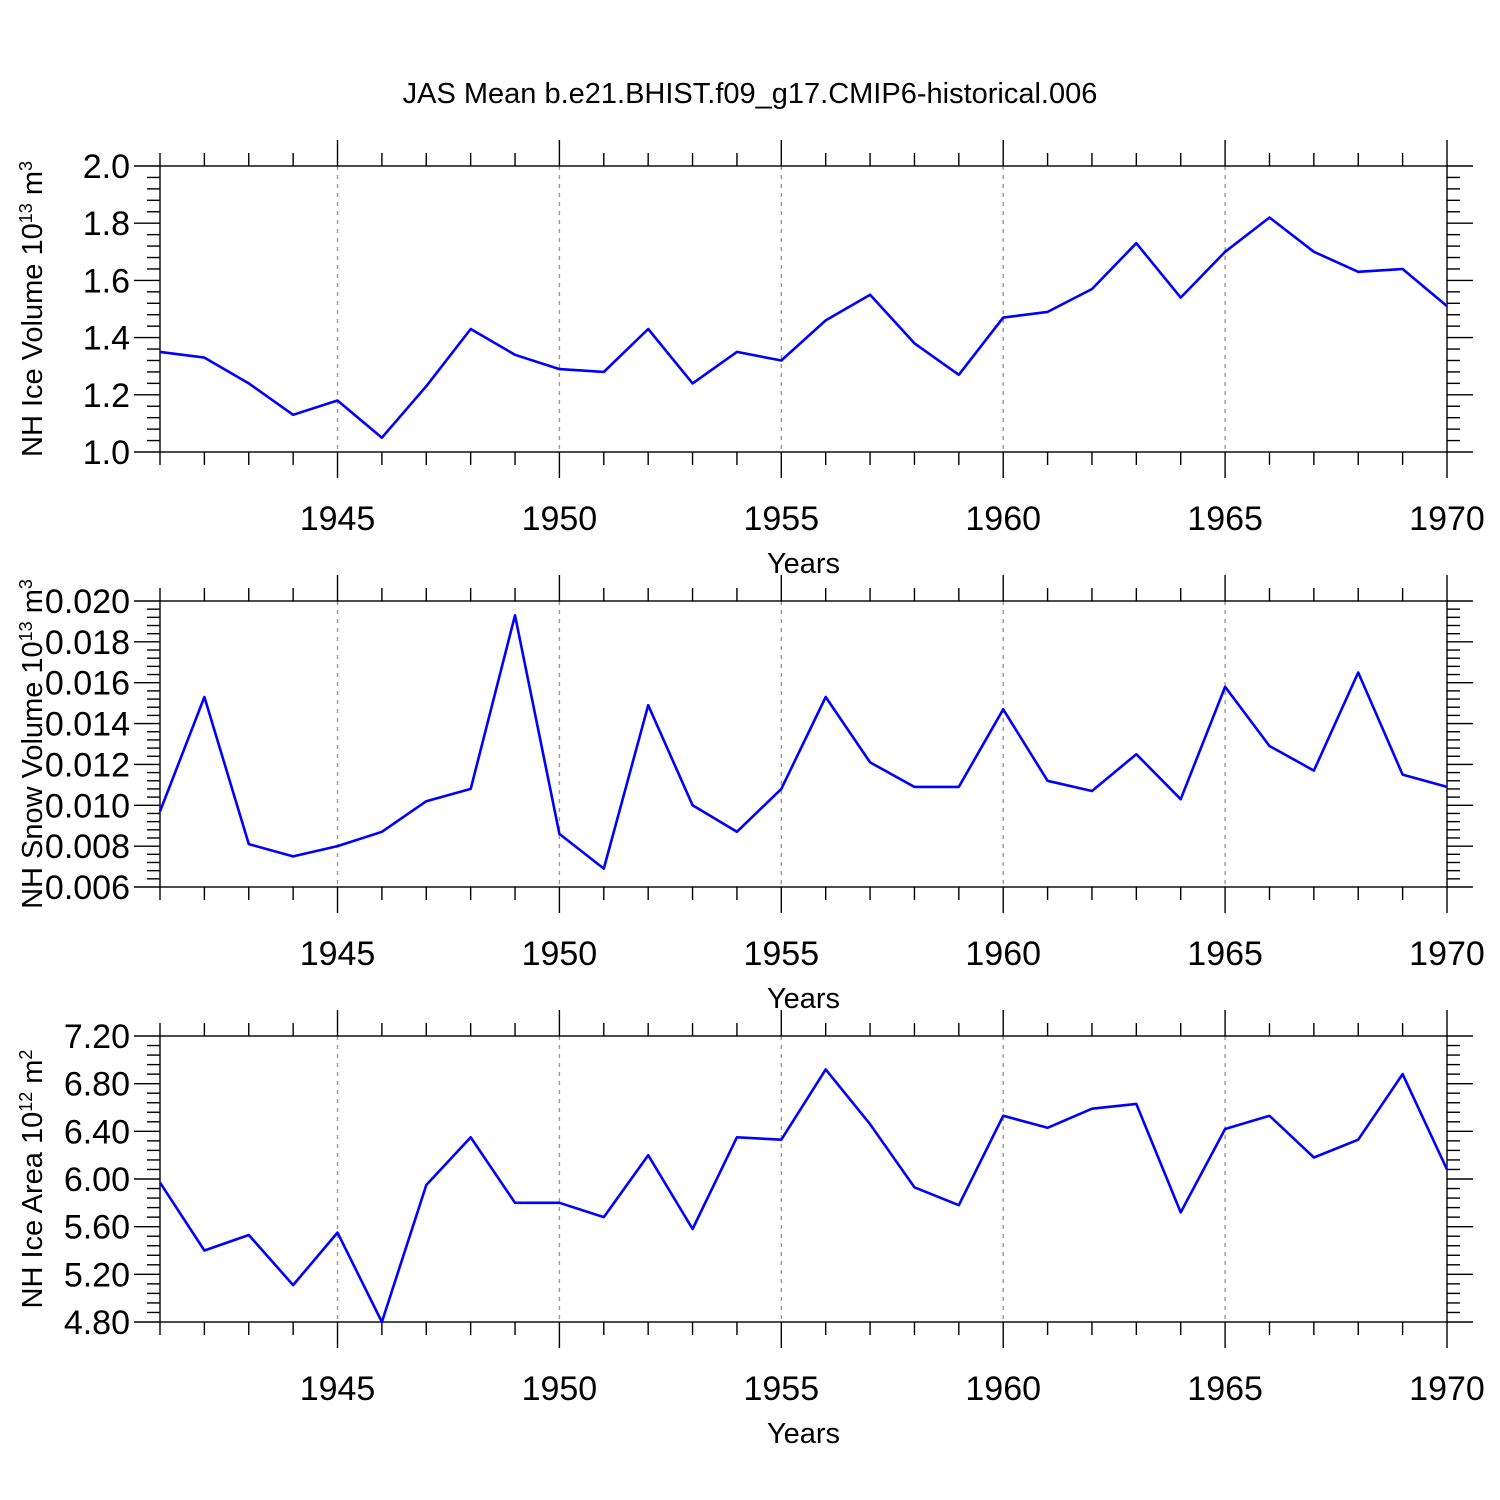 The image size is (1500, 1500). What do you see at coordinates (87, 765) in the screenshot?
I see `y-tick-label: 0.012` at bounding box center [87, 765].